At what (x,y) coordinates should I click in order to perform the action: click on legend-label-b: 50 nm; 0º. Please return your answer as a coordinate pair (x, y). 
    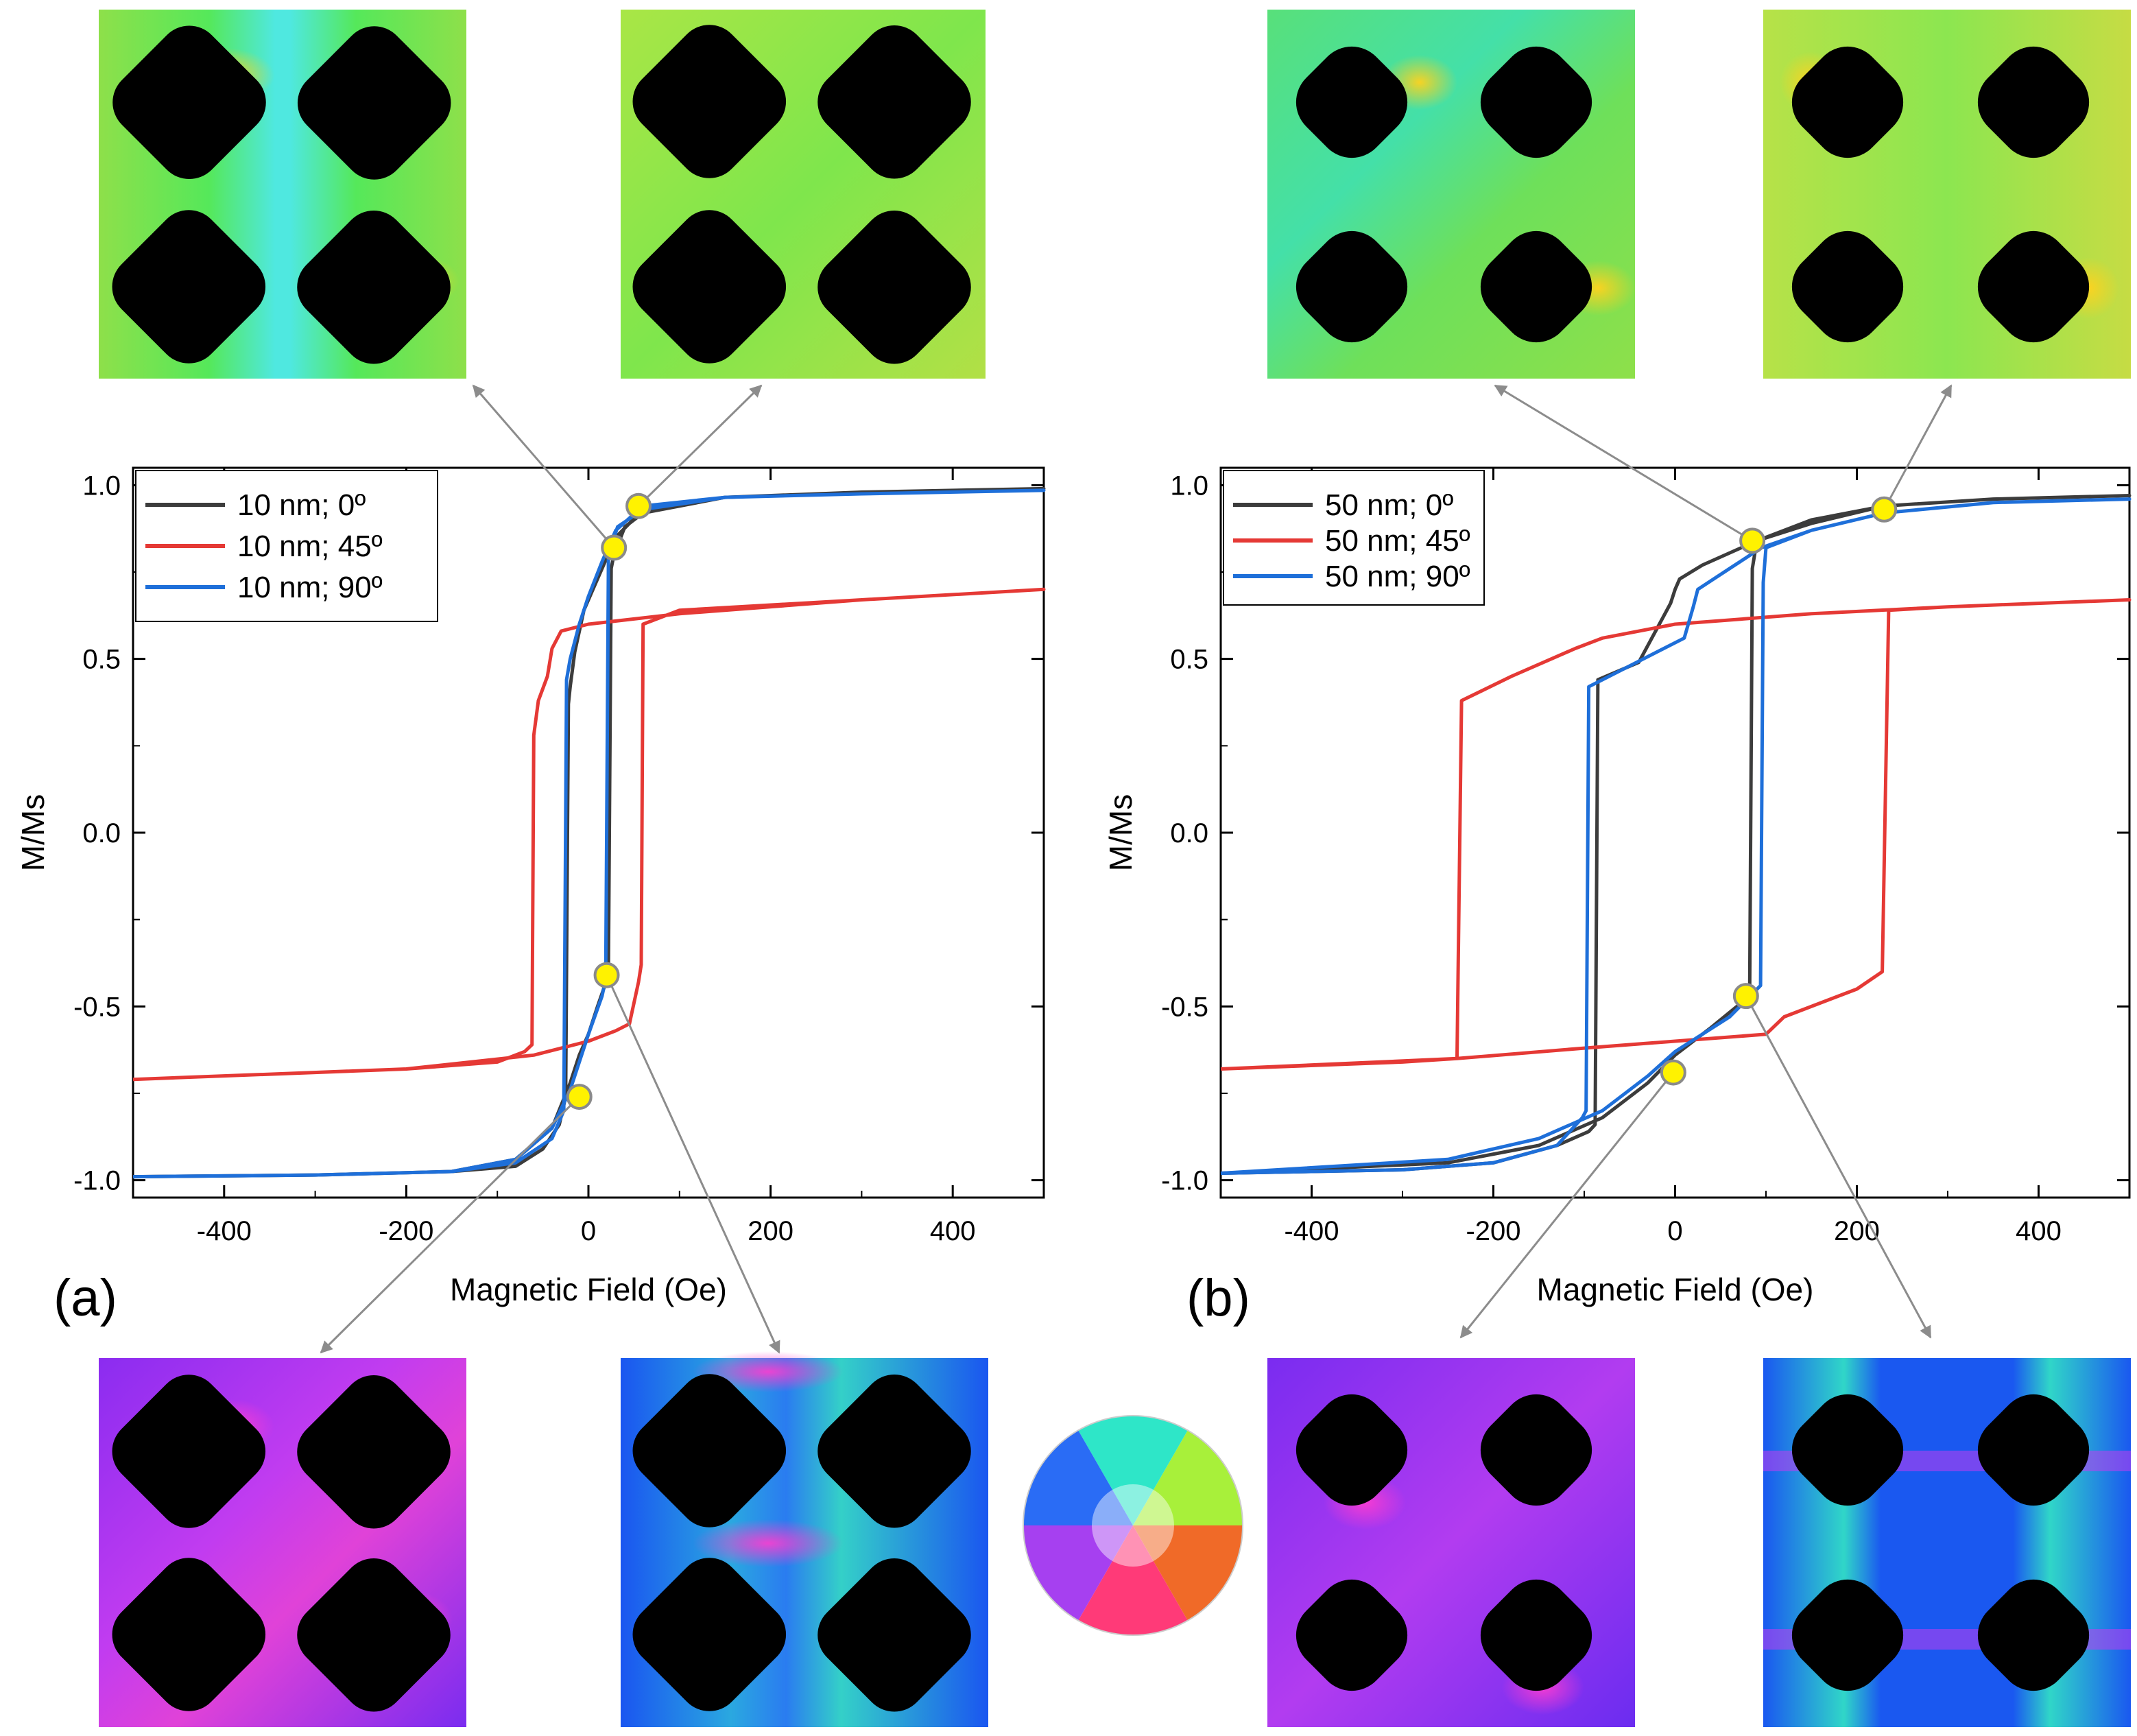
    Looking at the image, I should click on (1389, 505).